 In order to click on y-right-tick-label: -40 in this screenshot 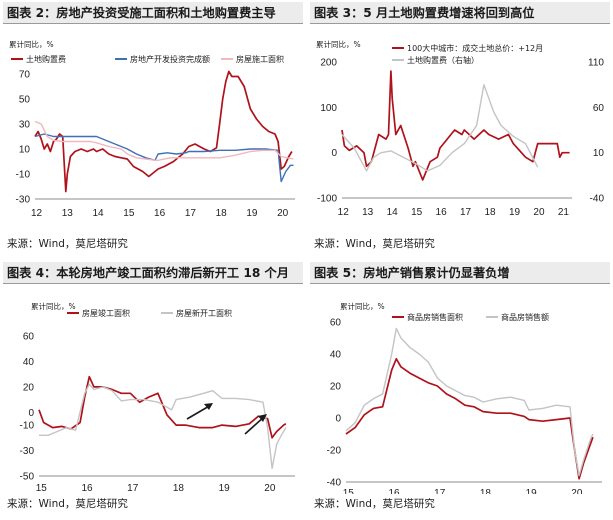, I will do `click(597, 199)`.